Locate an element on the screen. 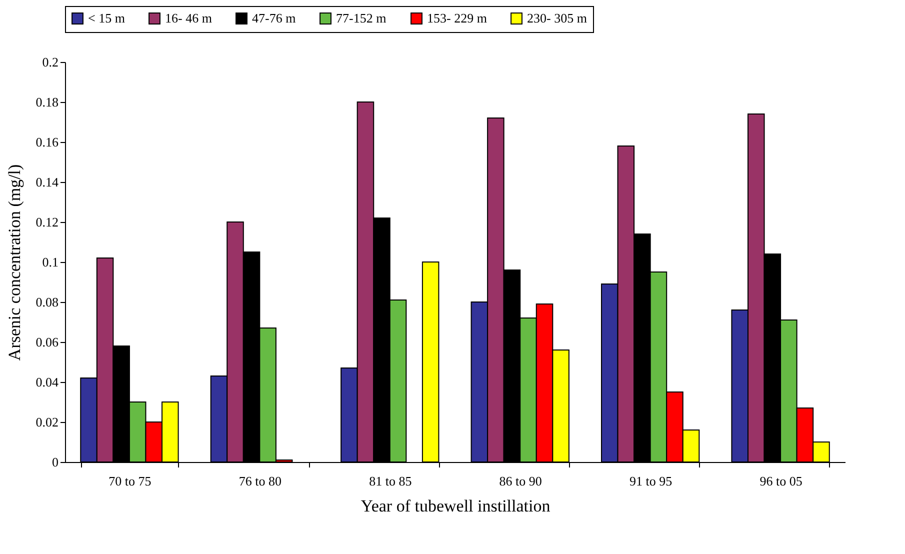 The image size is (905, 554). y-tick-label: 0.1 is located at coordinates (50, 262).